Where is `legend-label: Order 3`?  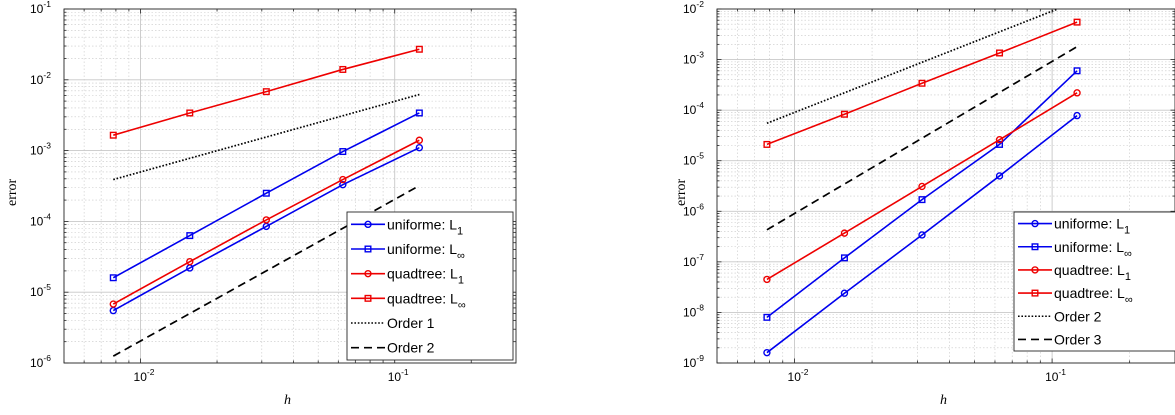
legend-label: Order 3 is located at coordinates (1078, 339).